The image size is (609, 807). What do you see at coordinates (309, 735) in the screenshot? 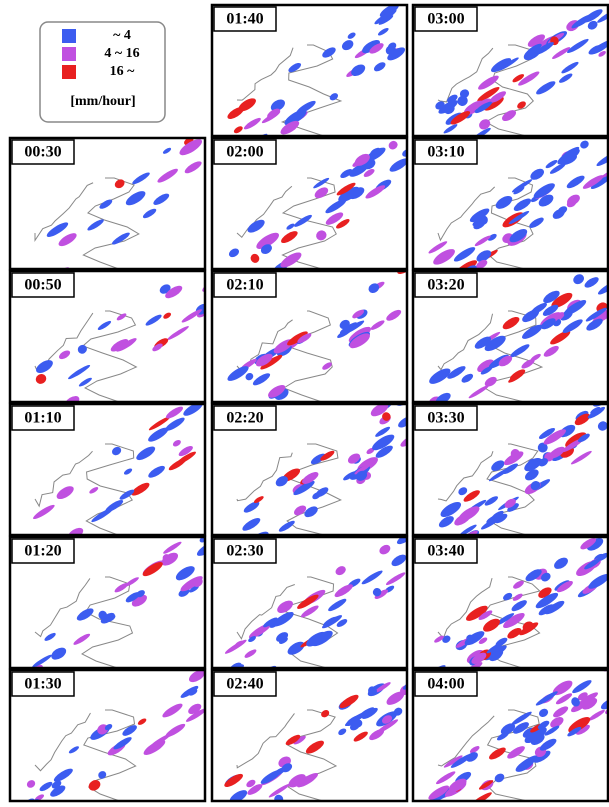
I see `radar-panel: 02:40` at bounding box center [309, 735].